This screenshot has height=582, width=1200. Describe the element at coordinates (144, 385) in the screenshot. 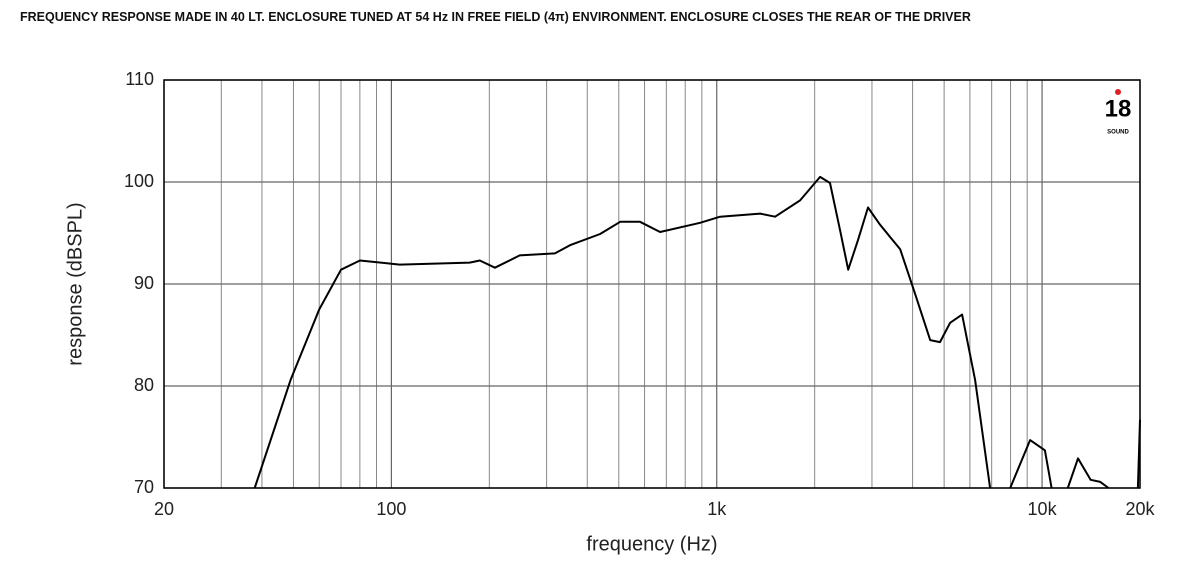

I see `y-tick-label: 80` at that location.